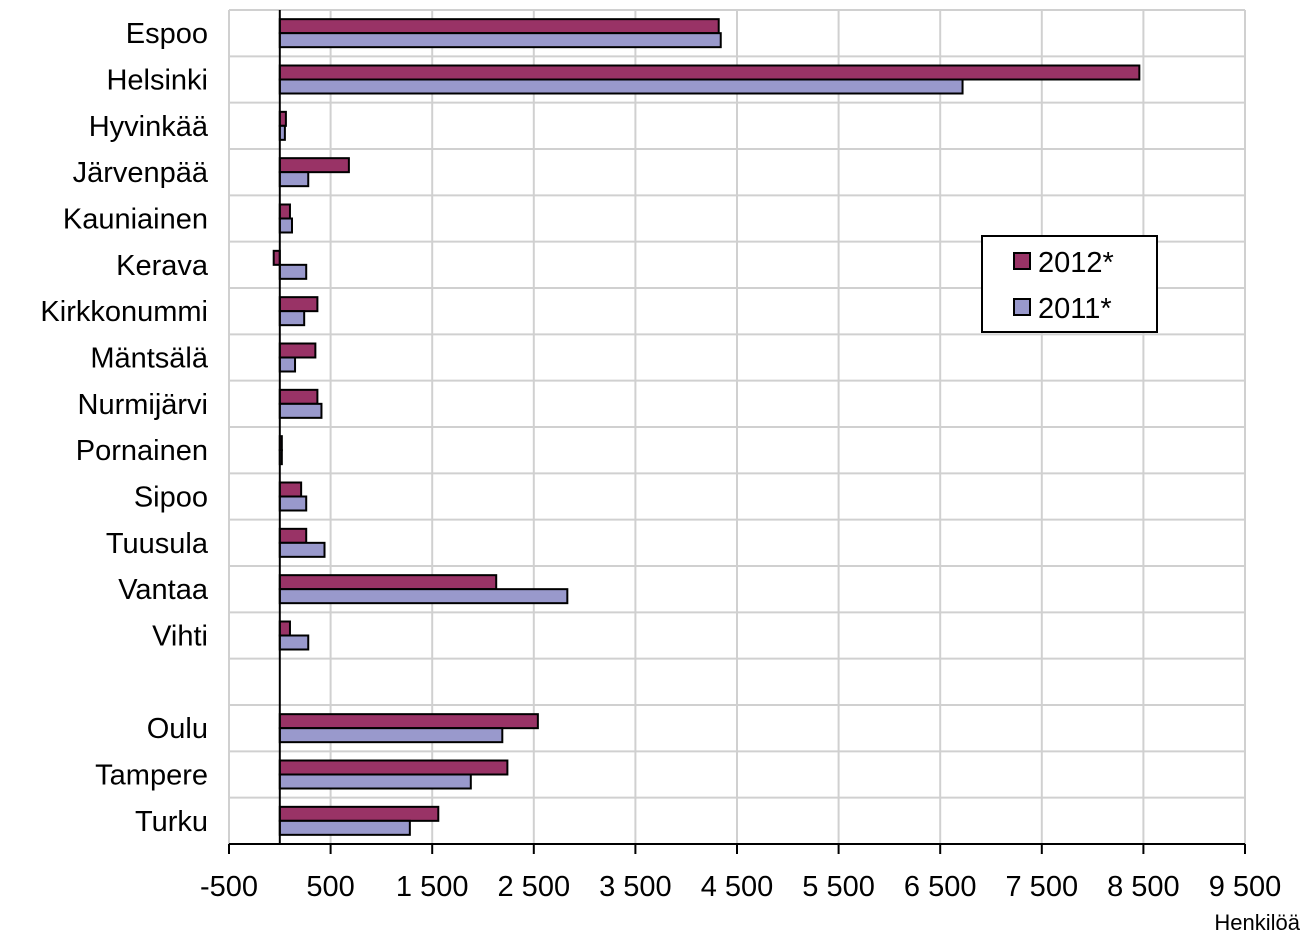  I want to click on category-label: Helsinki, so click(157, 81).